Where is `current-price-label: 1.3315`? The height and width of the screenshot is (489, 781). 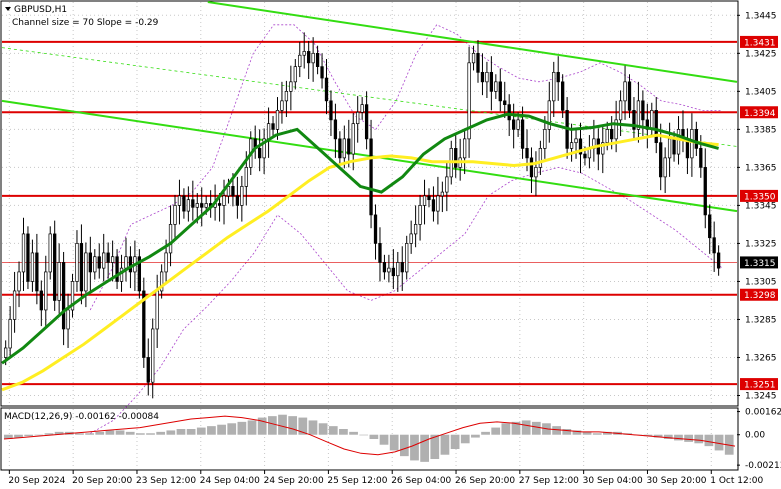
current-price-label: 1.3315 is located at coordinates (760, 264).